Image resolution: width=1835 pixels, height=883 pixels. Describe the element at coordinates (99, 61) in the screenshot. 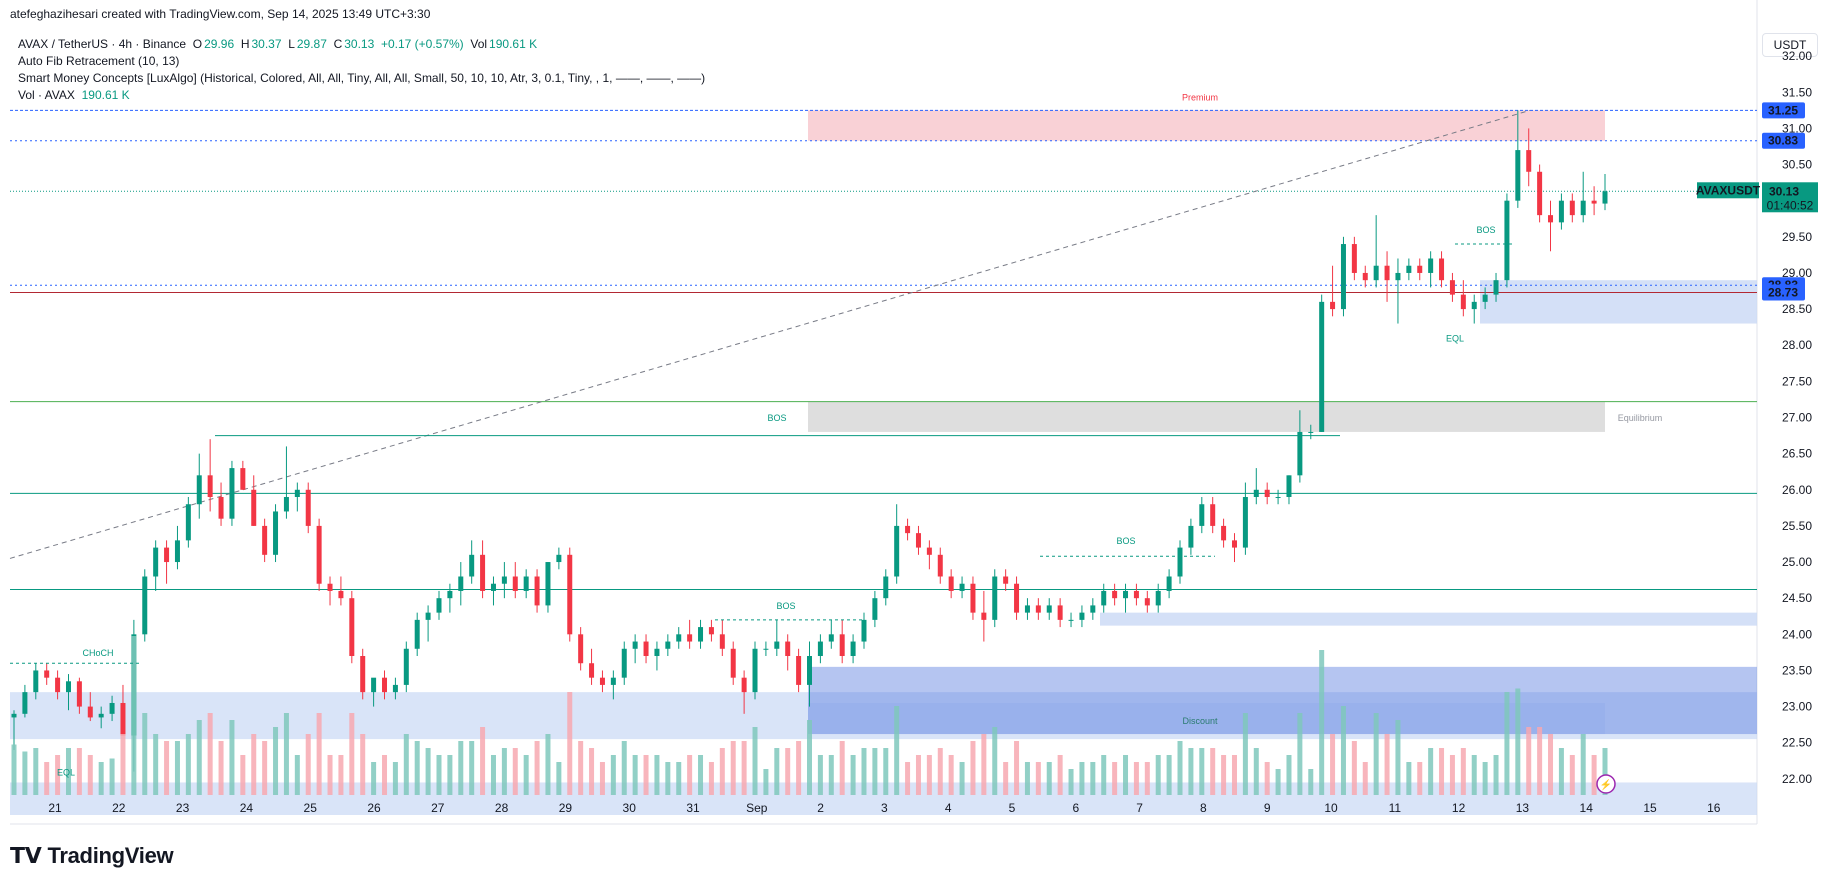

I see `legend-fib-indicator: Auto Fib Retracement (10, 13)` at that location.